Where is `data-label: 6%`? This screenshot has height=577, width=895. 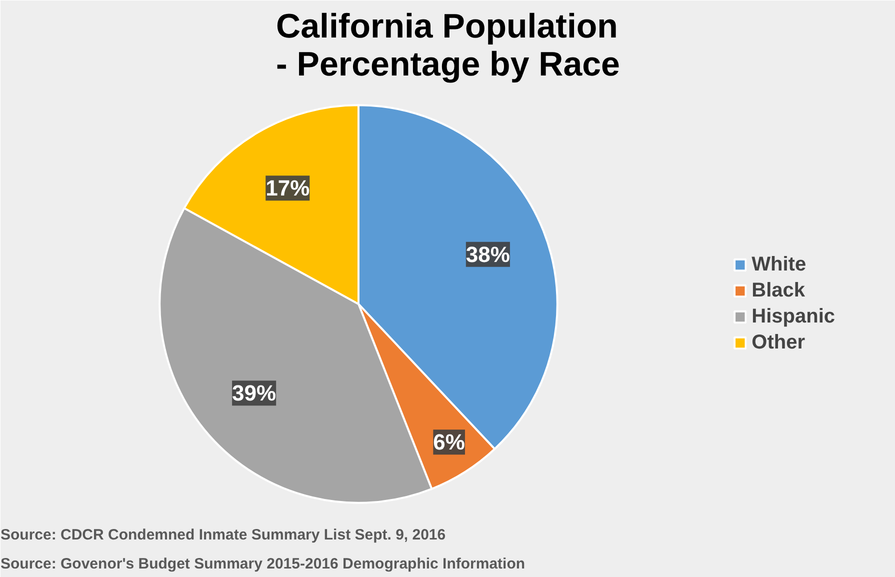
data-label: 6% is located at coordinates (449, 442).